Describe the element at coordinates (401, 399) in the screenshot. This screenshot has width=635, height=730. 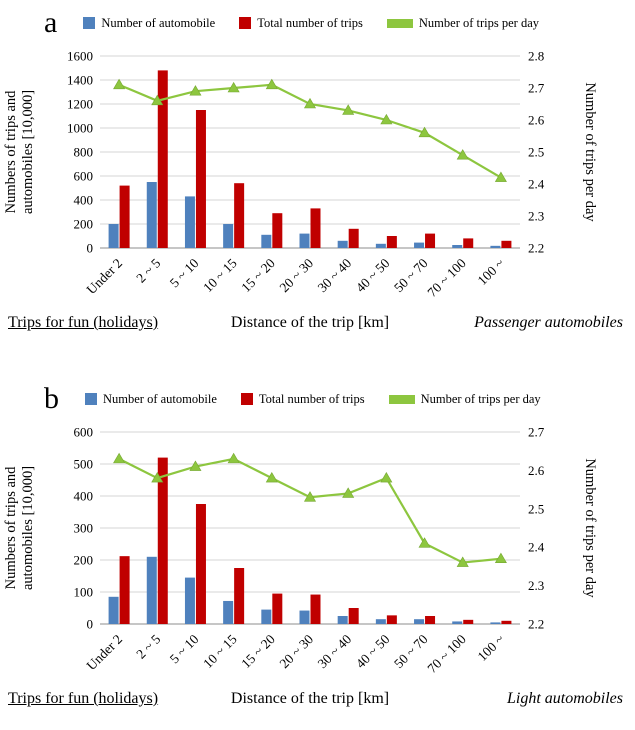
I see `legend-swatch-trips-per-day-icon` at that location.